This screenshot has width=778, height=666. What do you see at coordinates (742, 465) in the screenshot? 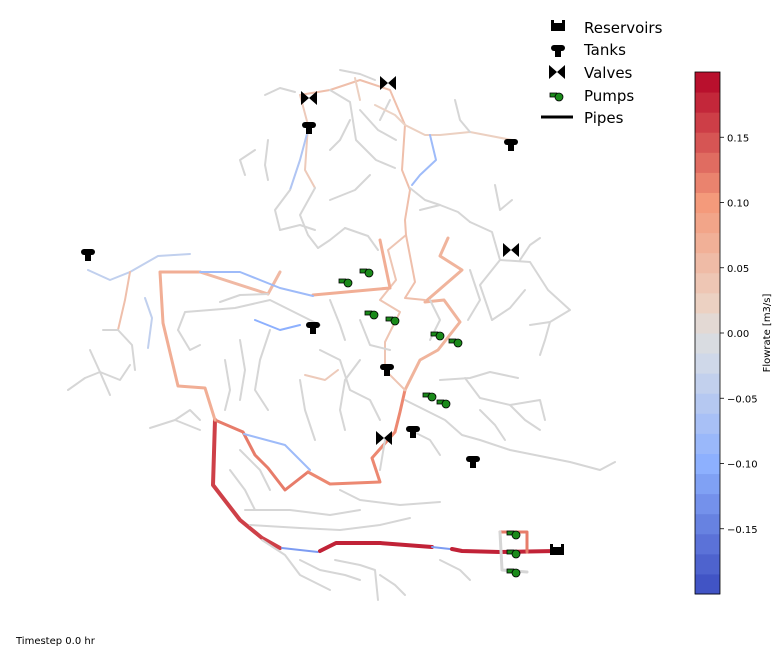
I see `colorbar-tick-label: −0.10` at bounding box center [742, 465].